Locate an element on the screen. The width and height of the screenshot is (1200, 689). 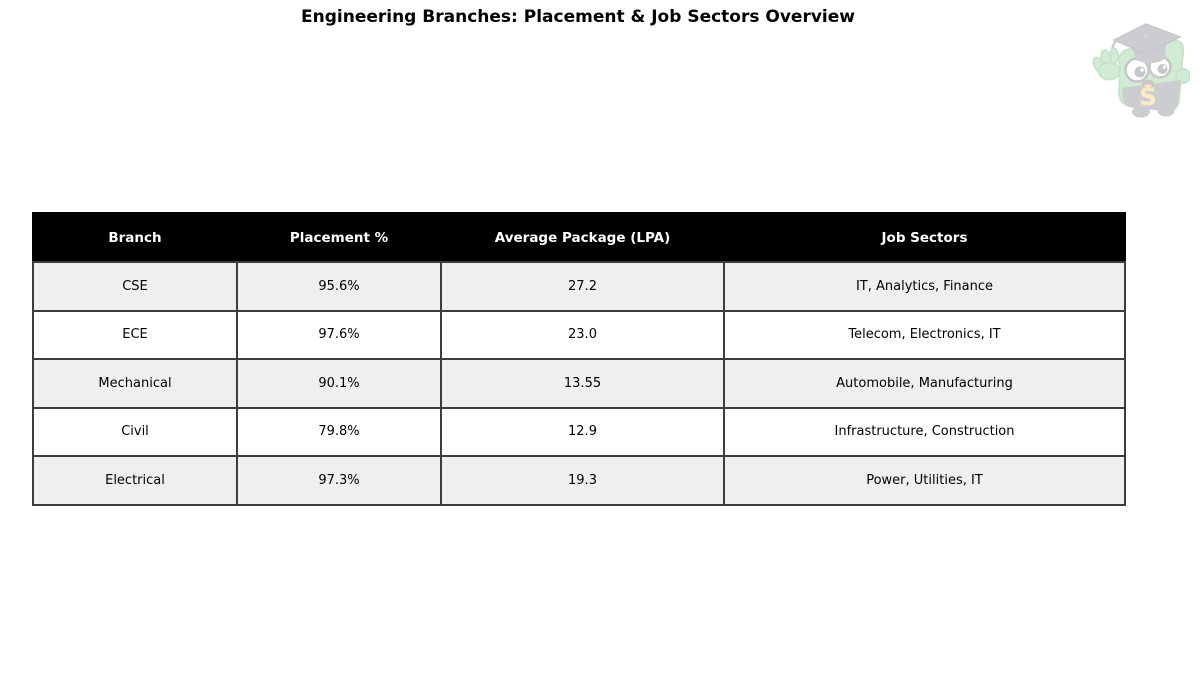
cell-branch: ECE is located at coordinates (135, 334).